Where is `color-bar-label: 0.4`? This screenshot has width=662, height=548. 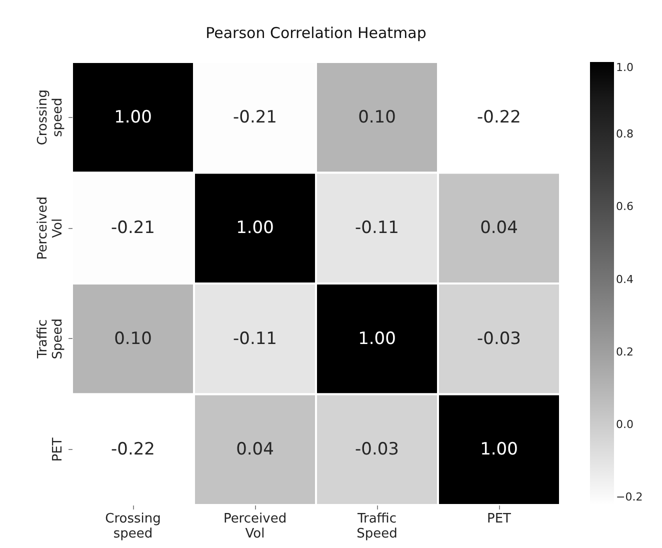
color-bar-label: 0.4 is located at coordinates (625, 279).